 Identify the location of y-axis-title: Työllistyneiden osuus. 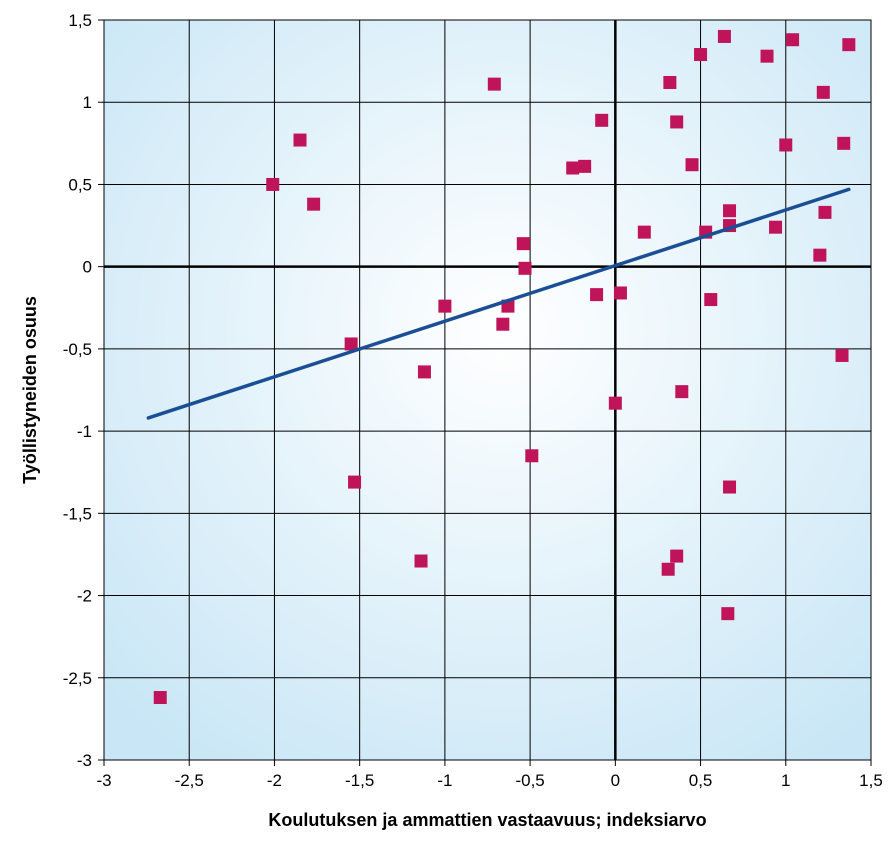
(30, 390).